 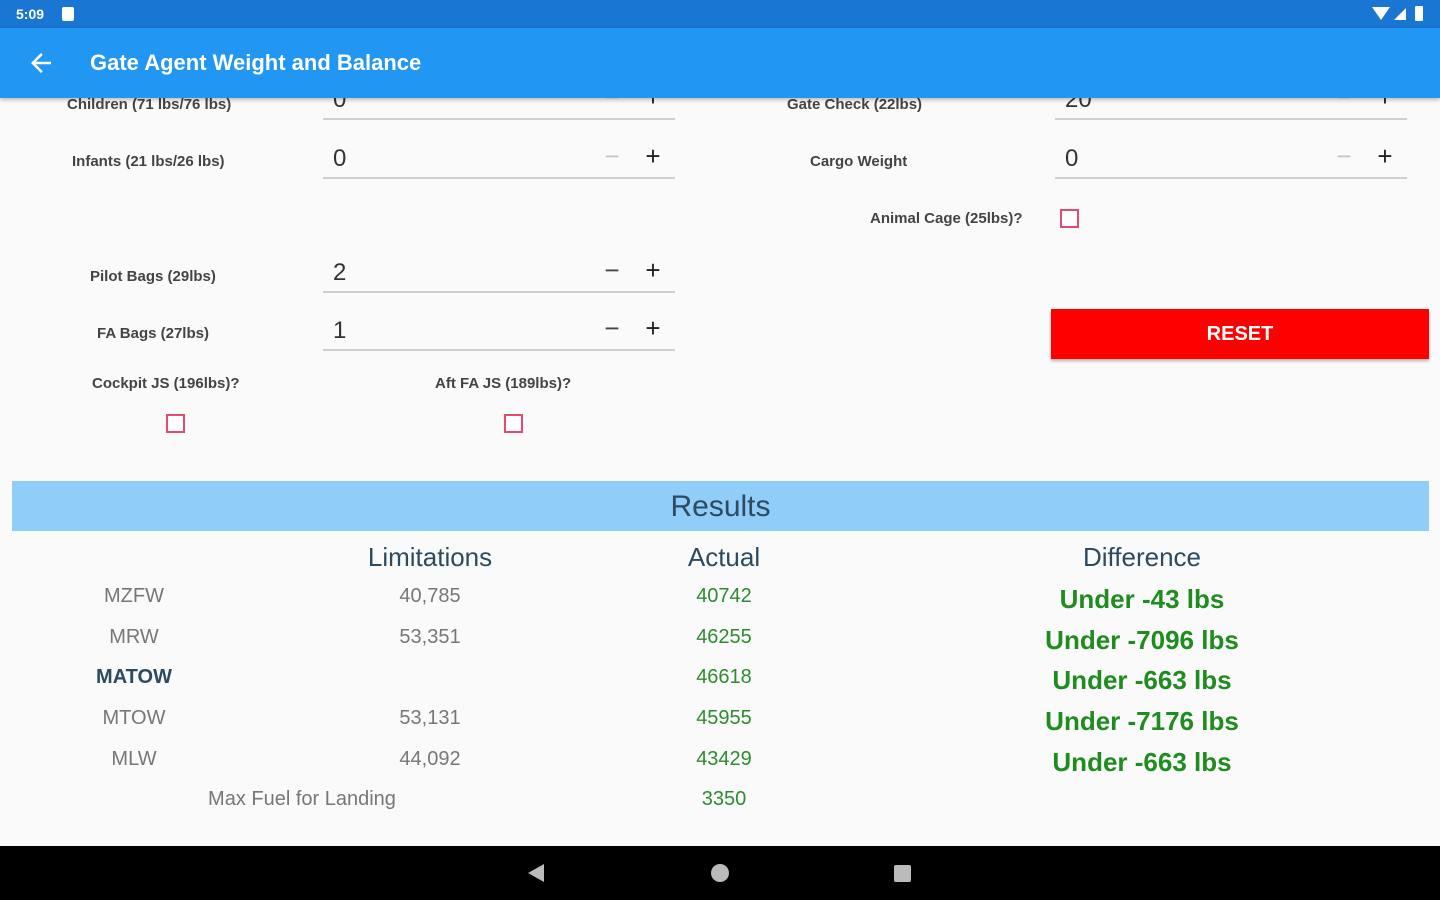 I want to click on result-row-limit: 44,092, so click(x=430, y=759).